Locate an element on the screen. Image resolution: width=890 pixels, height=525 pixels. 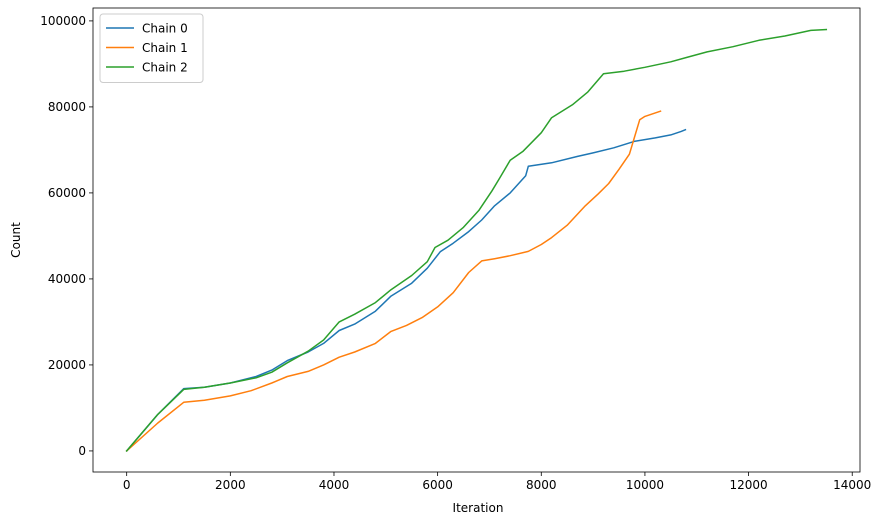
legend: Chain 0 Chain 1 Chain 2 is located at coordinates (151, 48).